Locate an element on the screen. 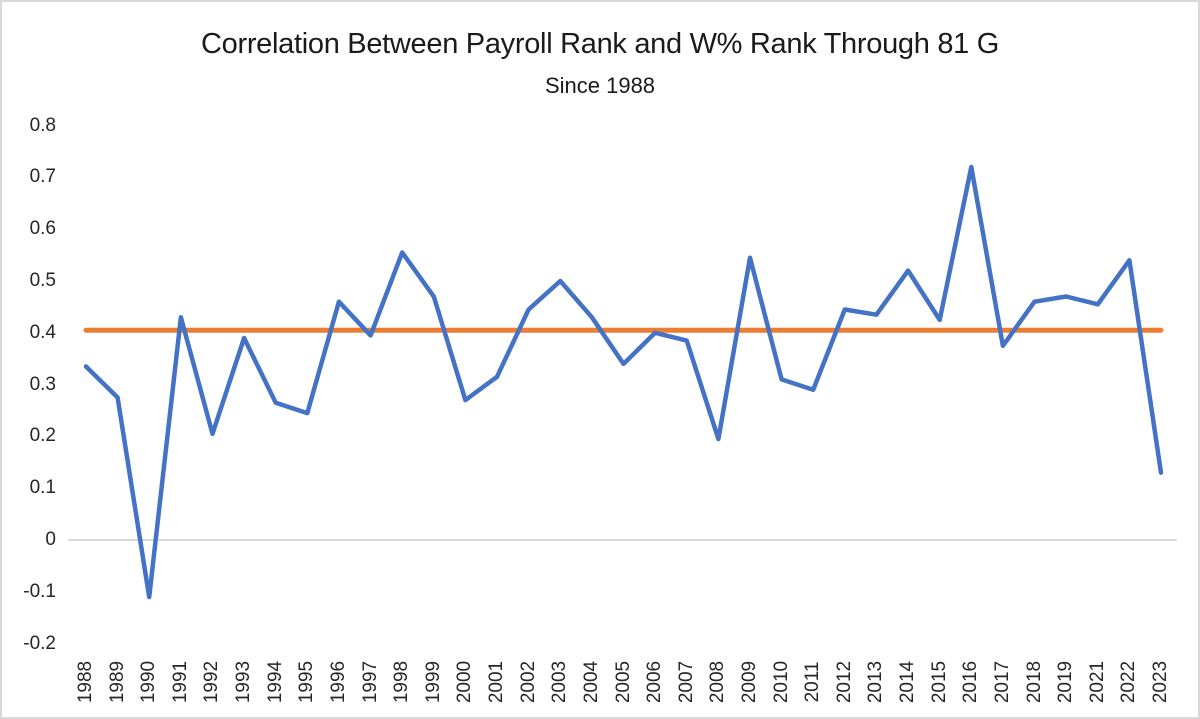 Image resolution: width=1200 pixels, height=719 pixels. y-tick-label: 0.3 is located at coordinates (42, 384).